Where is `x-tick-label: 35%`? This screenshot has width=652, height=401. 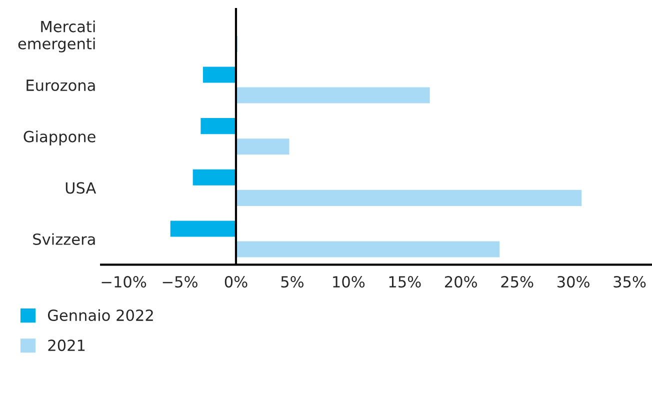 x-tick-label: 35% is located at coordinates (630, 282).